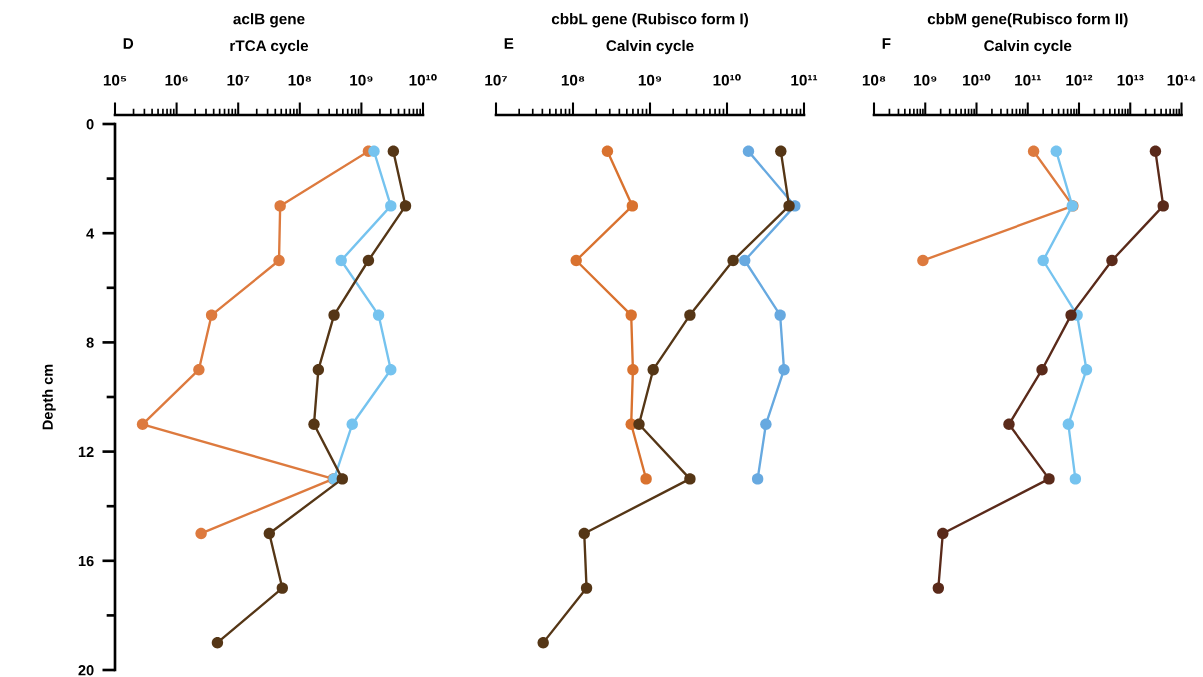 The height and width of the screenshot is (677, 1203). I want to click on y-tick-label: 0, so click(90, 124).